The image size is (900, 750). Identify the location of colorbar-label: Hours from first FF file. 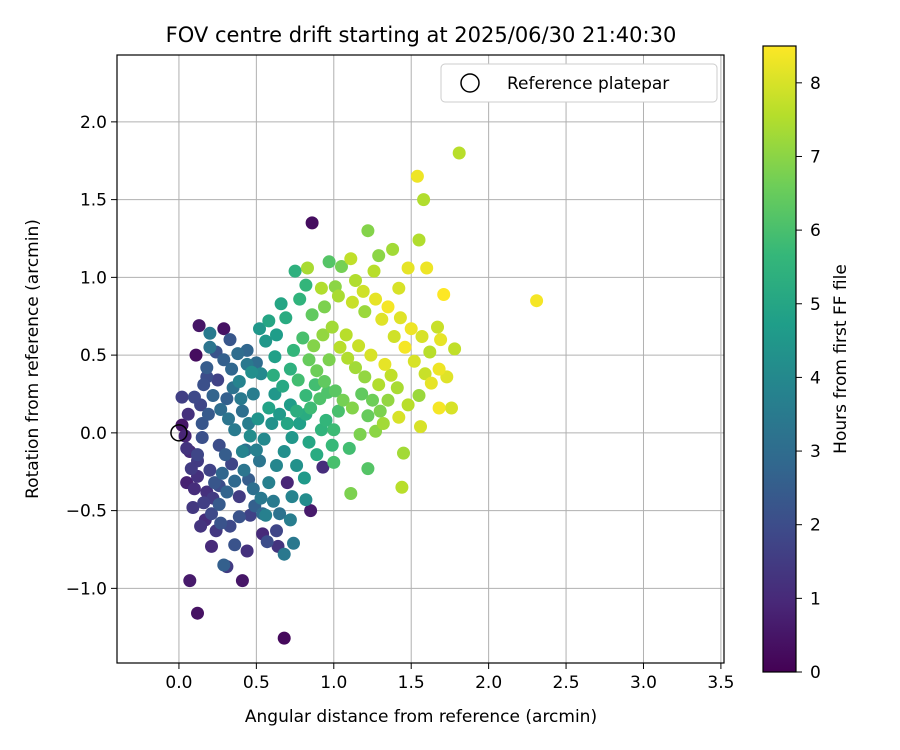
(841, 359).